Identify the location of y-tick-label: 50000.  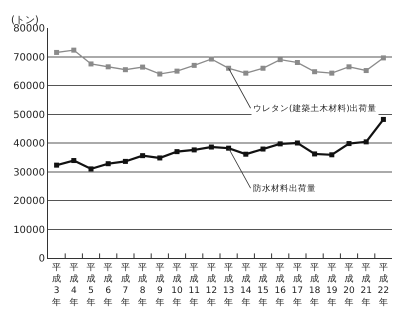
(29, 115).